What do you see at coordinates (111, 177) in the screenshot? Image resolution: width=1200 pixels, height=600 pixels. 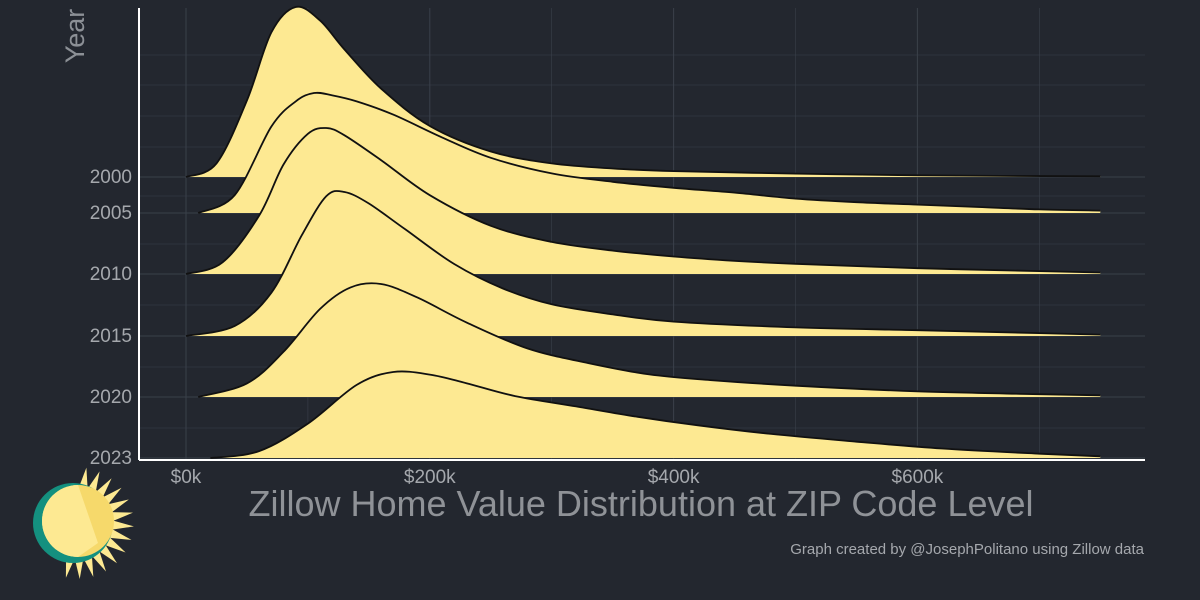 I see `y-tick-label-2000: 2000` at bounding box center [111, 177].